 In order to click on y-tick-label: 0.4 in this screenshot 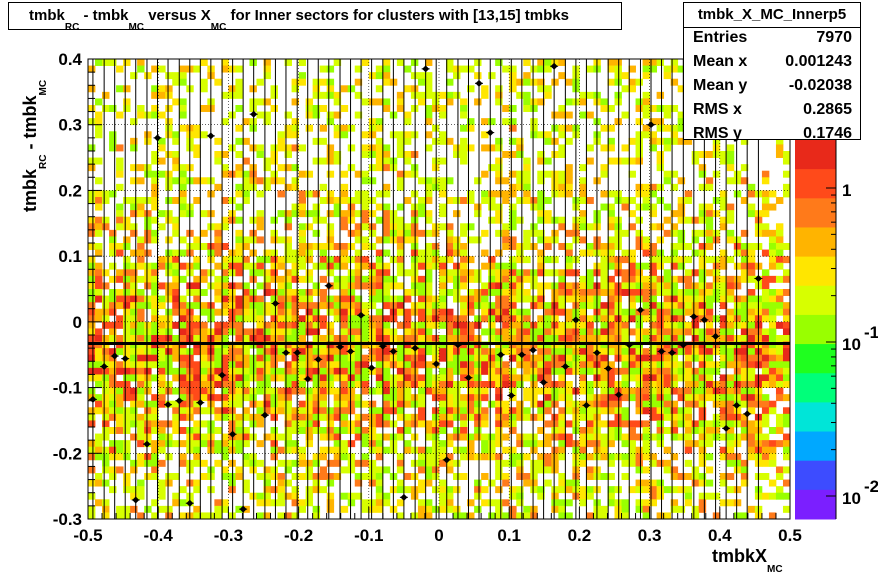, I will do `click(70, 59)`.